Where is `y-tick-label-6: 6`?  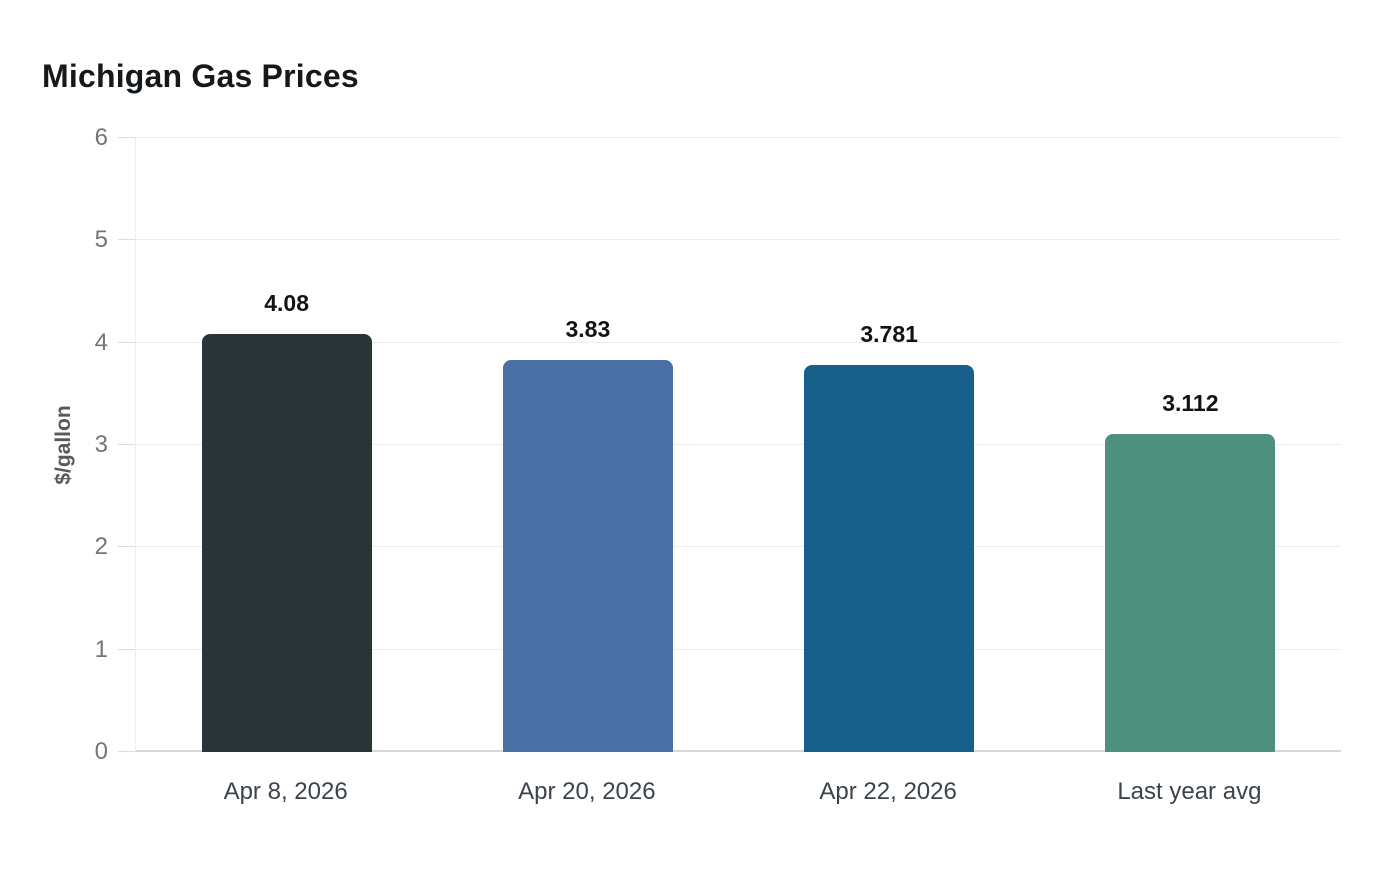 y-tick-label-6: 6 is located at coordinates (101, 137).